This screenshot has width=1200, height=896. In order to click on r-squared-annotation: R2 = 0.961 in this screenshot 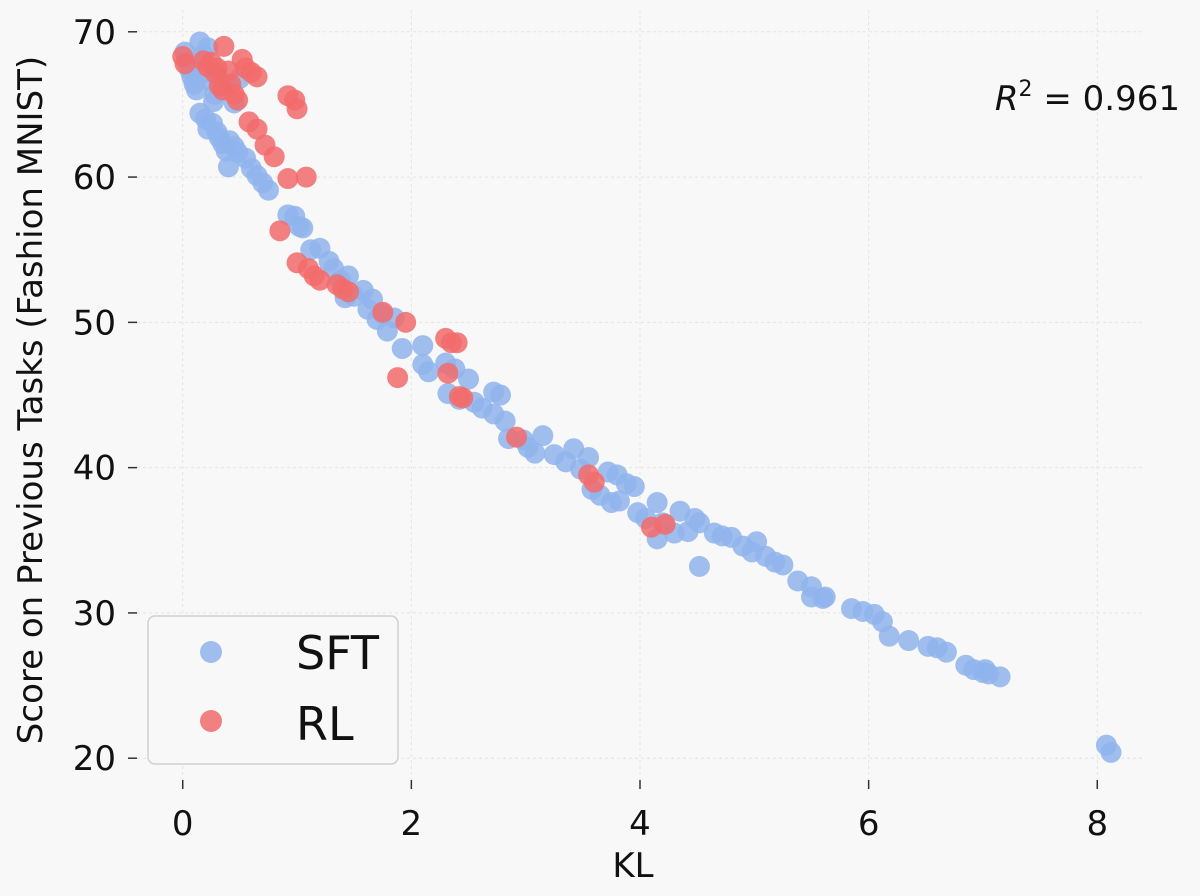, I will do `click(1087, 98)`.